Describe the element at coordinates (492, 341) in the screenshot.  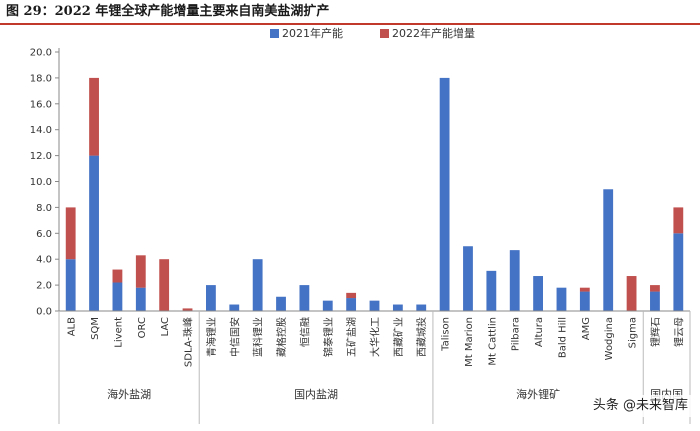
I see `x-category-label: Mt Cattlin` at that location.